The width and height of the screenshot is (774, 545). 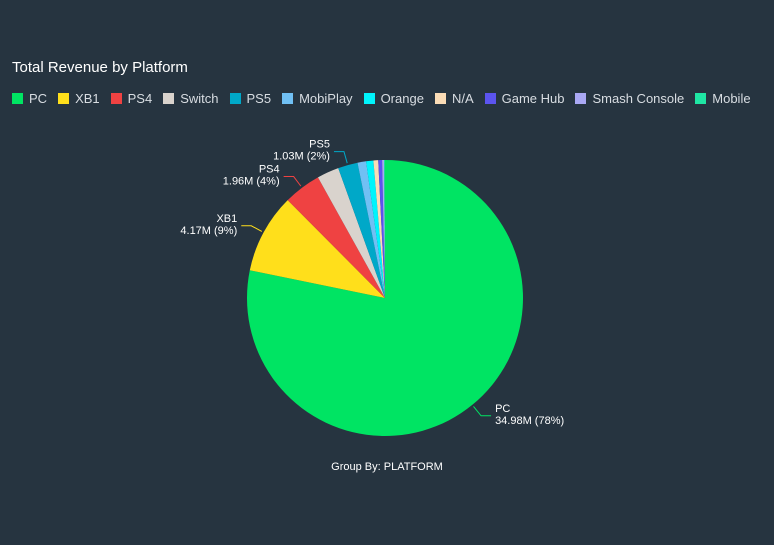 I want to click on legend-item: PS5, so click(x=250, y=98).